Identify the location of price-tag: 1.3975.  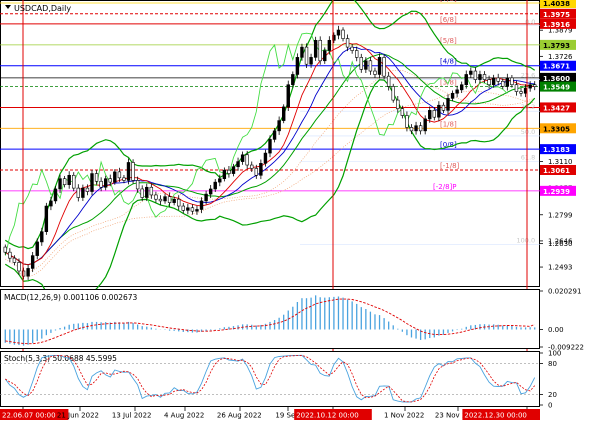
(558, 13).